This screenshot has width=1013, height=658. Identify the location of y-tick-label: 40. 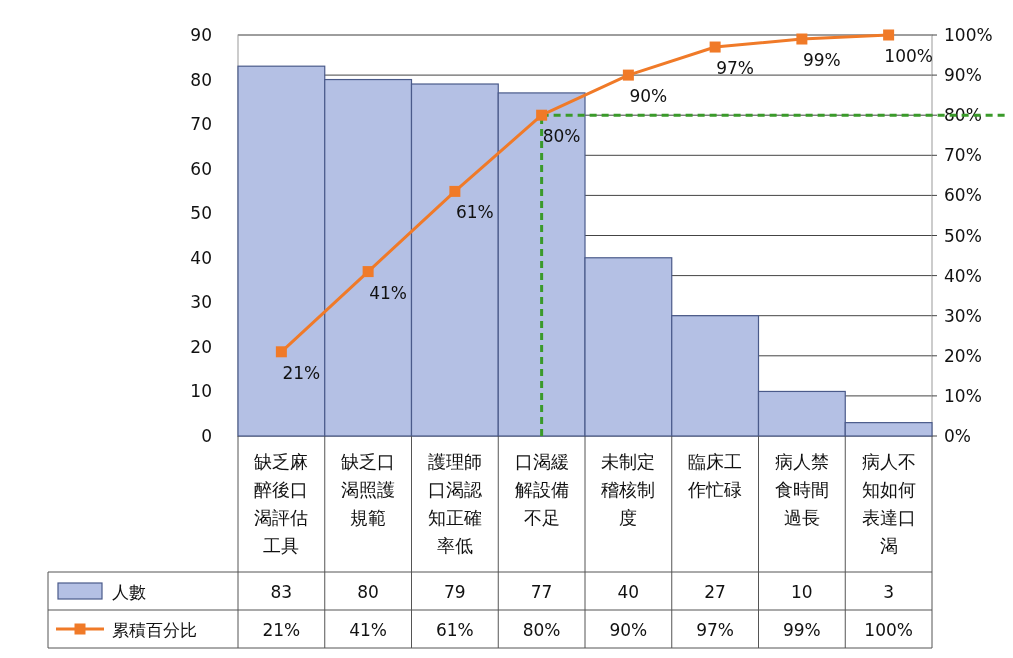
(201, 257).